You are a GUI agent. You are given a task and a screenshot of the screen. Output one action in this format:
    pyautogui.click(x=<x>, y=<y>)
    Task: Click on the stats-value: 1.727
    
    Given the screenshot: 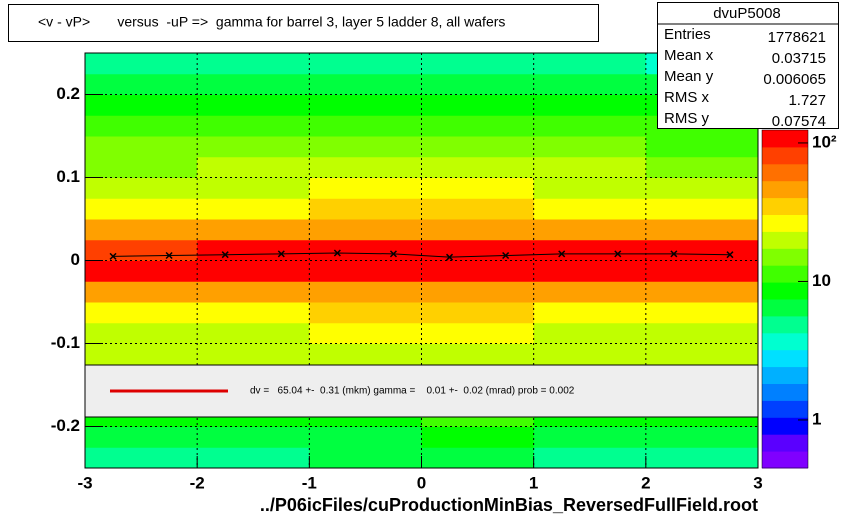 What is the action you would take?
    pyautogui.click(x=807, y=100)
    